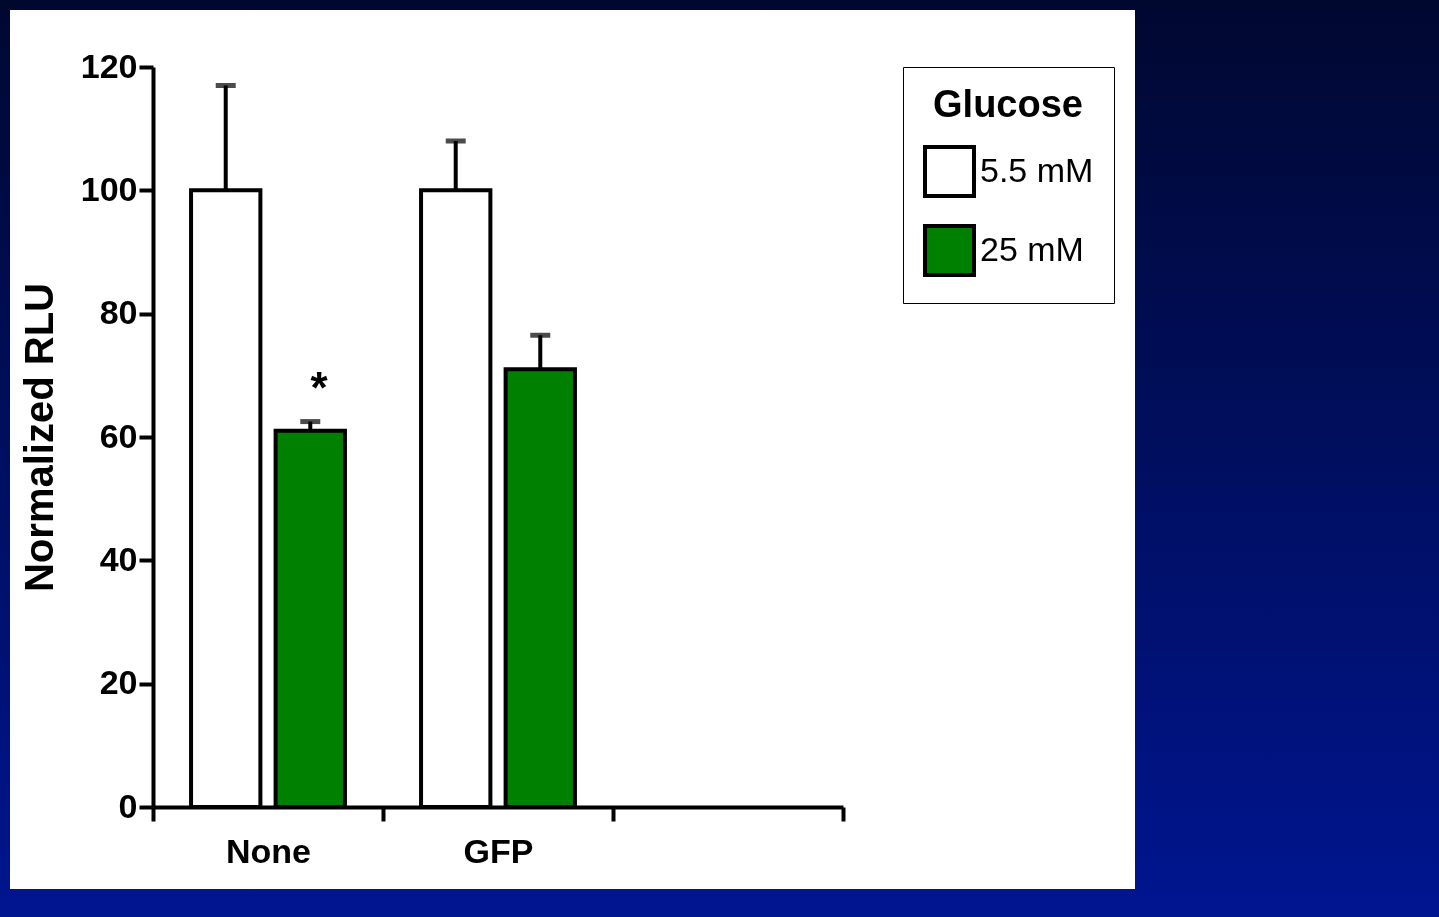 The height and width of the screenshot is (917, 1439). Describe the element at coordinates (109, 188) in the screenshot. I see `y-tick-label: 100` at that location.